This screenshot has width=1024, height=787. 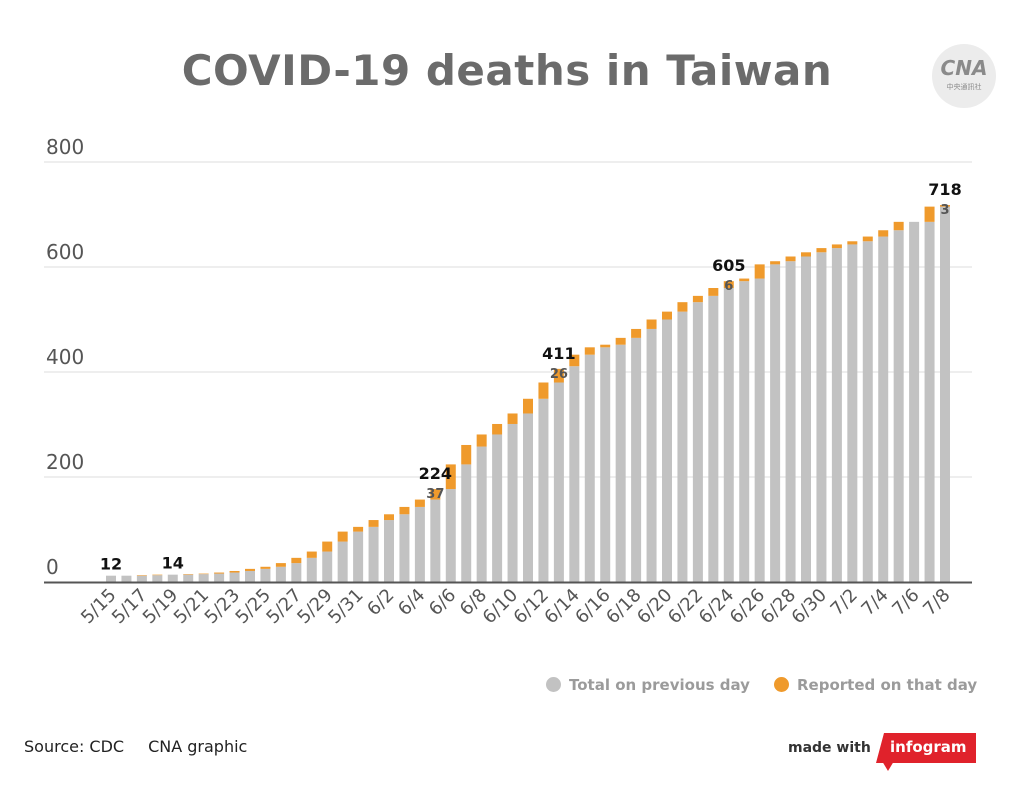 I want to click on x-tick-label: 5/31, so click(x=345, y=606).